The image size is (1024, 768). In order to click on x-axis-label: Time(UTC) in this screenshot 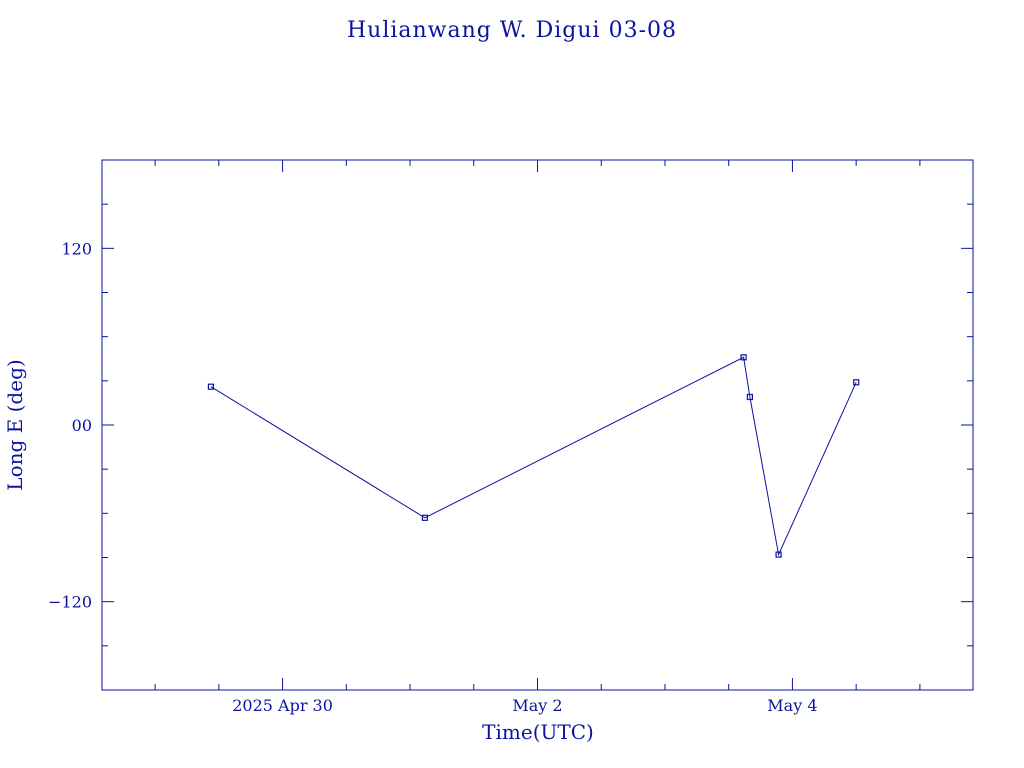, I will do `click(538, 732)`.